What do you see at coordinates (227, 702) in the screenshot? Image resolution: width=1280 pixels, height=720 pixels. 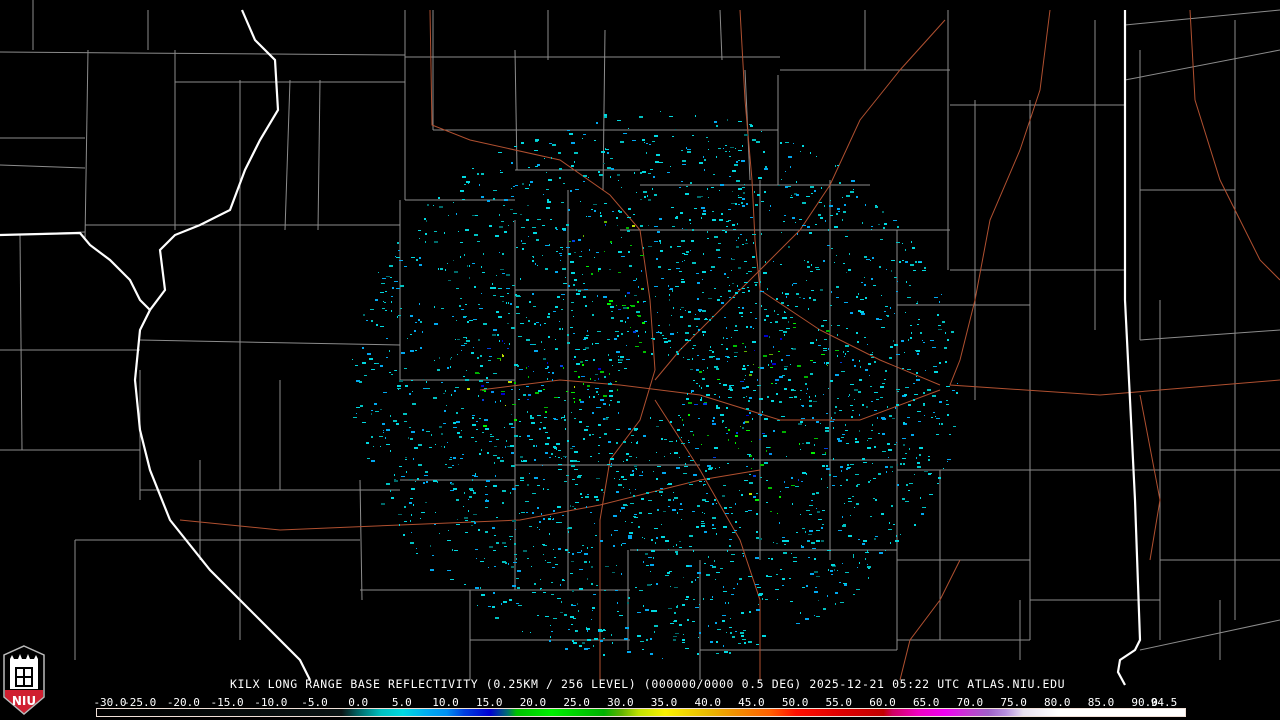 I see `colorbar-label: -15.0` at bounding box center [227, 702].